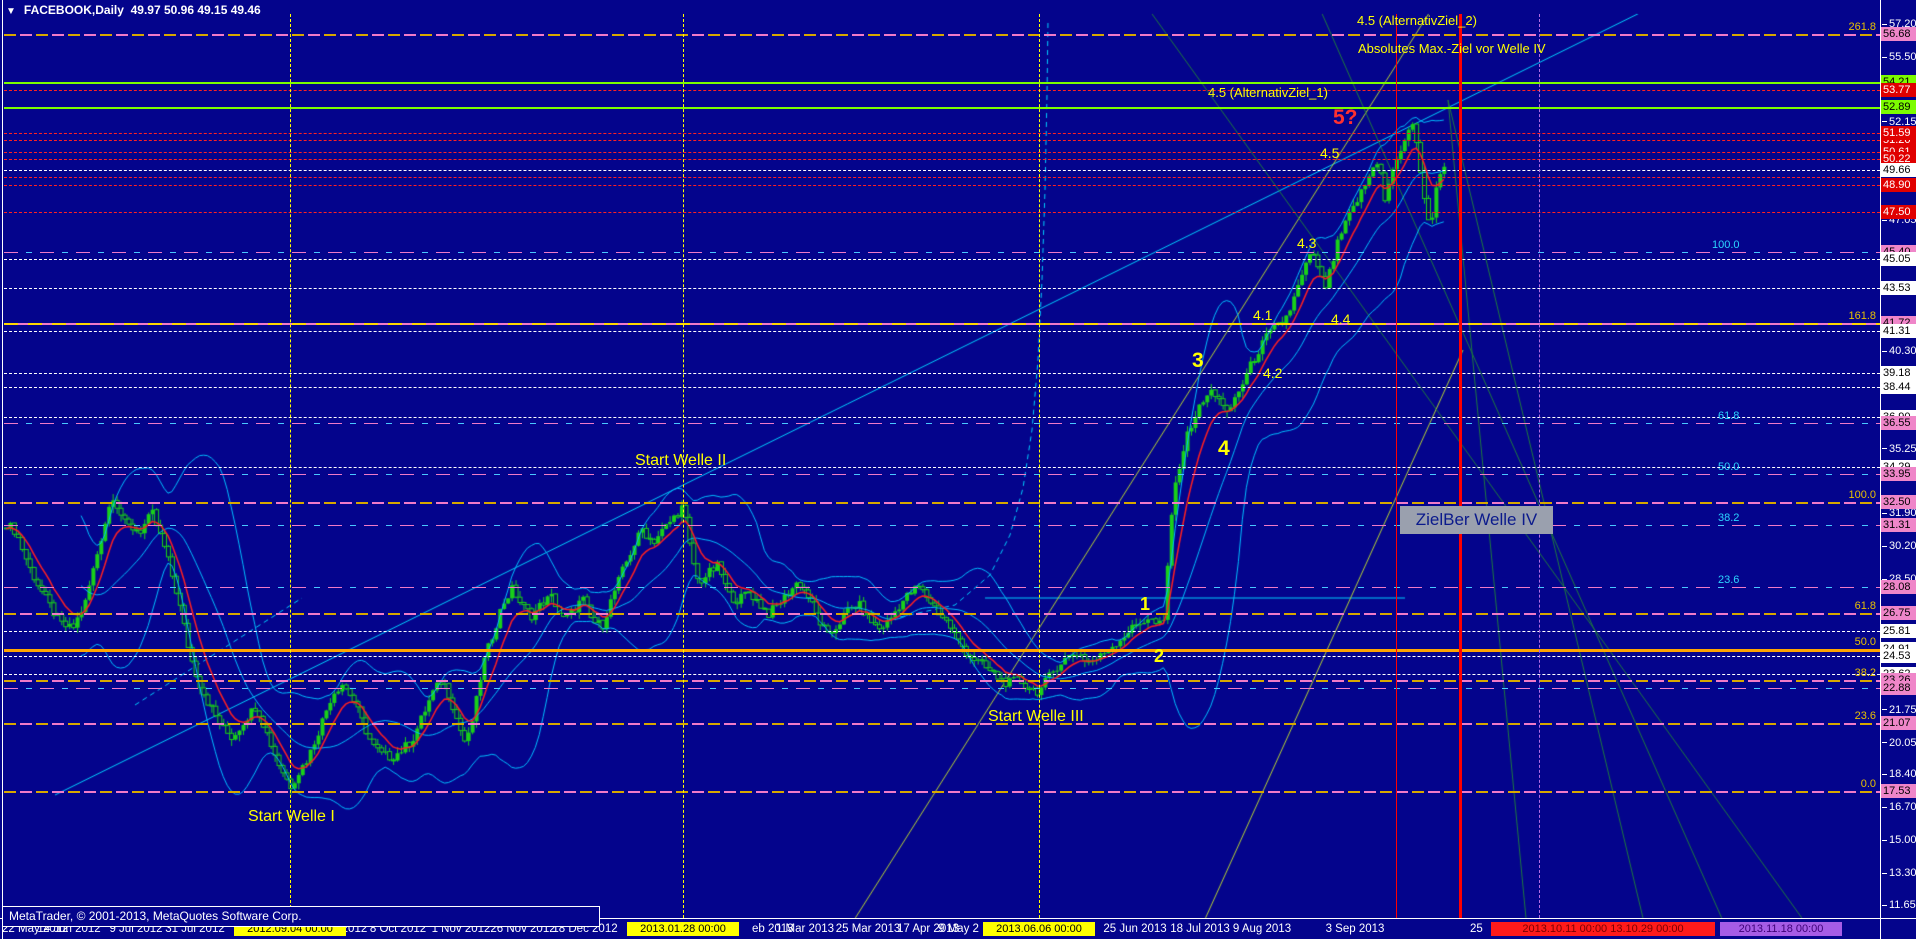 The image size is (1916, 939). What do you see at coordinates (805, 929) in the screenshot?
I see `date-label: 1 Mar 2013` at bounding box center [805, 929].